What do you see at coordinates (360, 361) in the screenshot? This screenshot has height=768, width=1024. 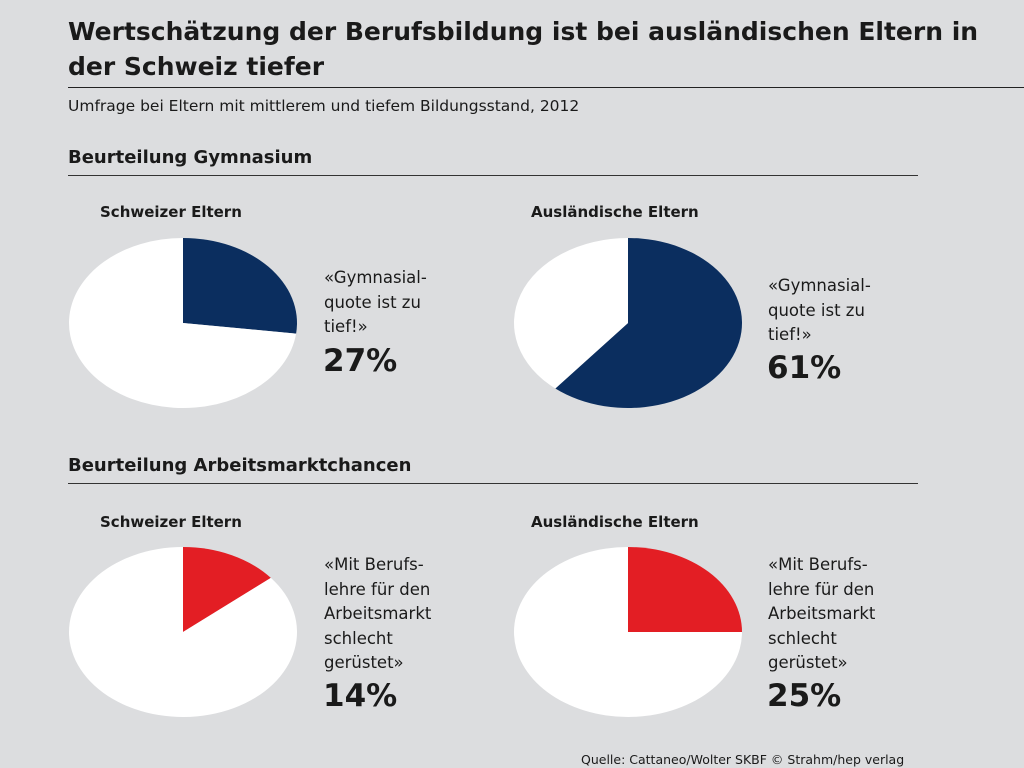 I see `pie-value-label: 27%` at bounding box center [360, 361].